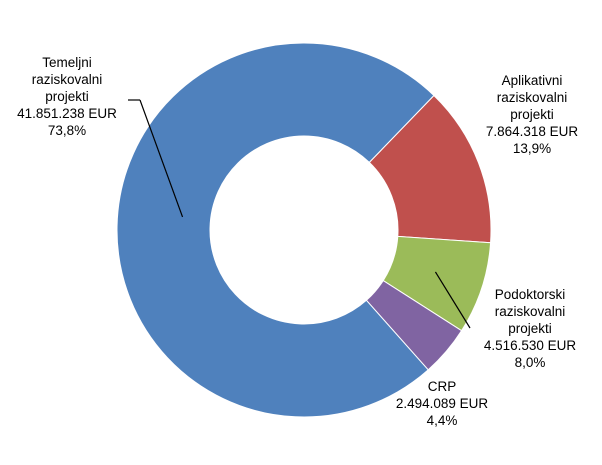 The height and width of the screenshot is (465, 602). What do you see at coordinates (530, 362) in the screenshot?
I see `label-percent: 8,0%` at bounding box center [530, 362].